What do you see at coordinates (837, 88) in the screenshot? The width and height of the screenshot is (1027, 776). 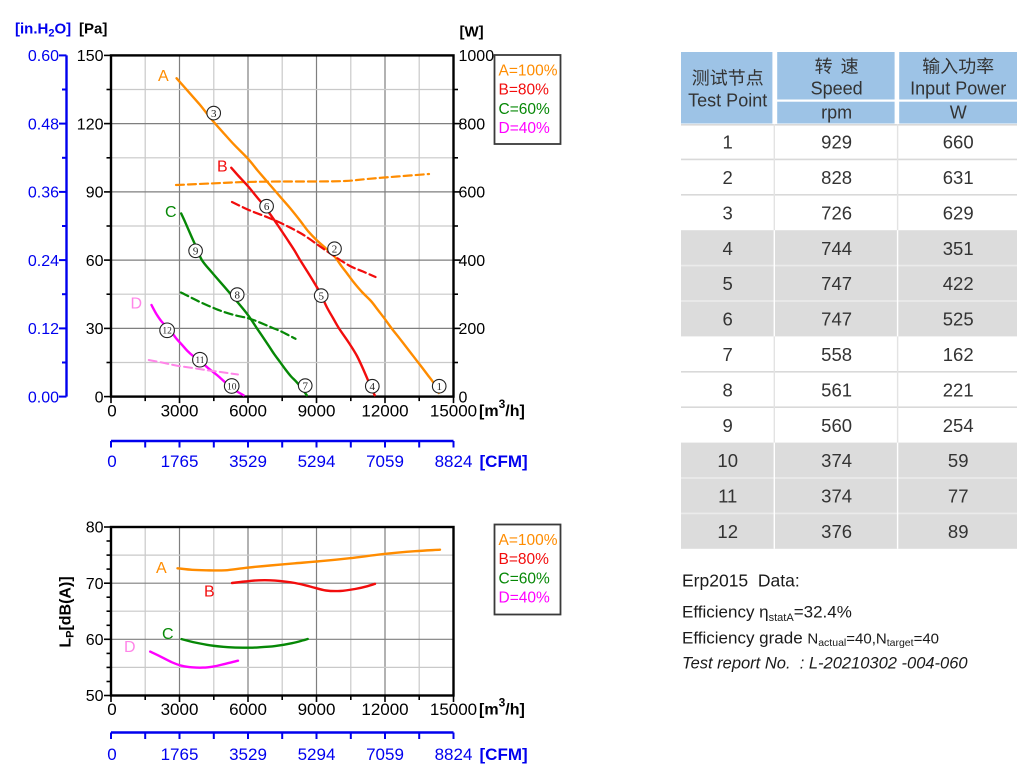 I see `svg-text: Speed` at bounding box center [837, 88].